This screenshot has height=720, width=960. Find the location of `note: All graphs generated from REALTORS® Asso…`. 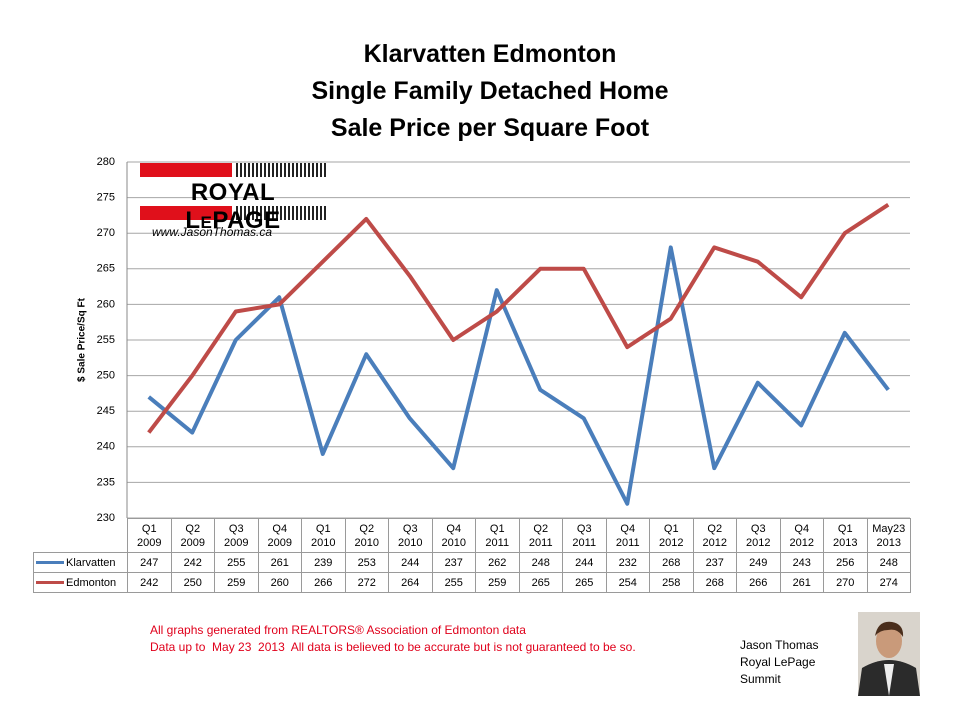

note: All graphs generated from REALTORS® Asso… is located at coordinates (338, 630).